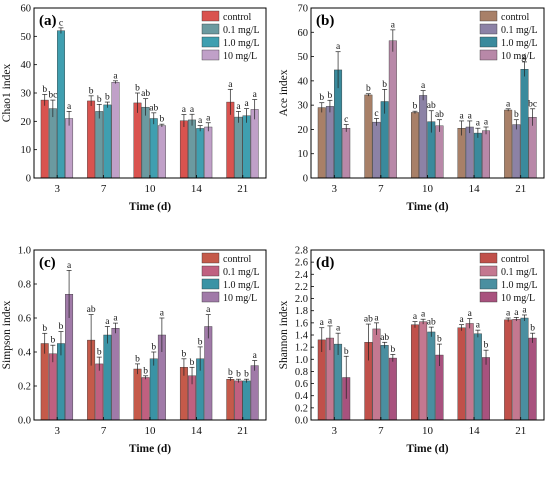 The width and height of the screenshot is (550, 481). Describe the element at coordinates (7, 93) in the screenshot. I see `y-axis-label: Chao1 index` at that location.